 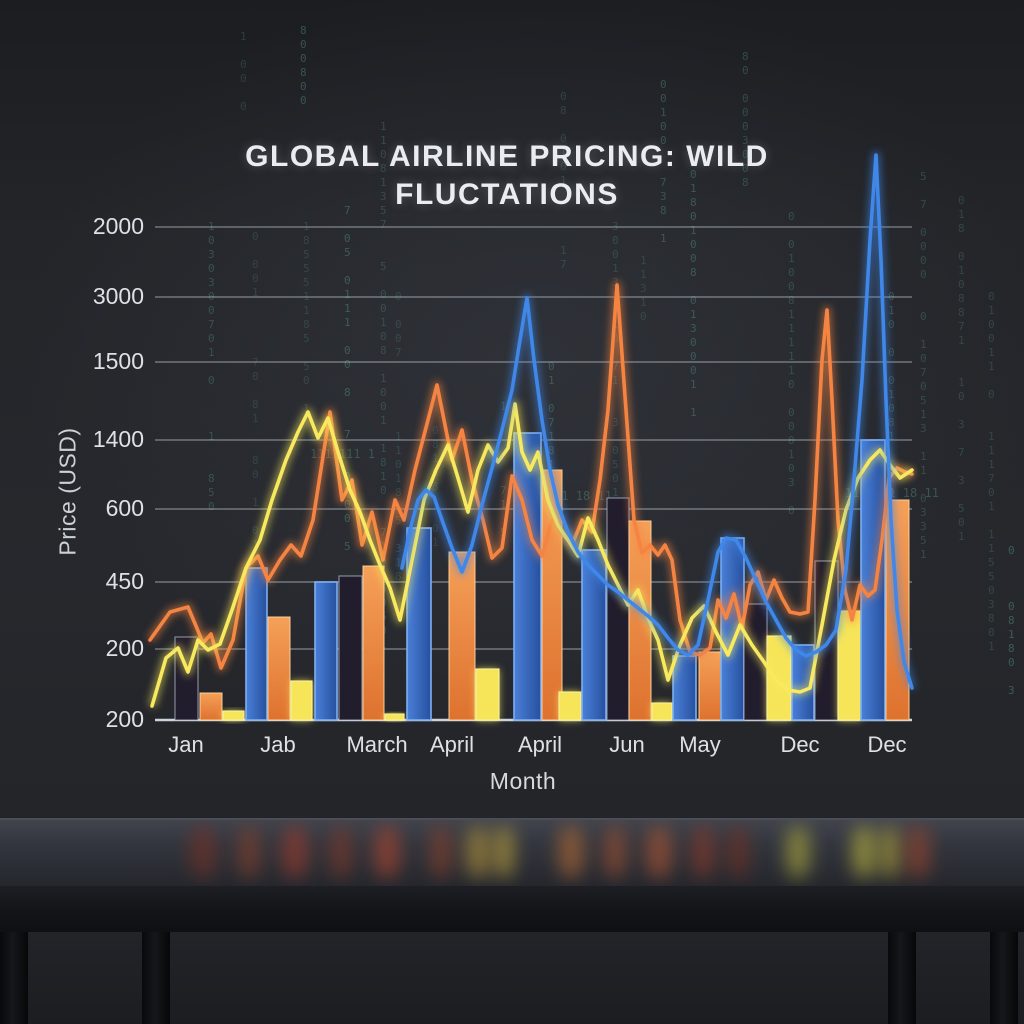 I want to click on matrix-rain-column: 1030300701 0 1 850, so click(x=211, y=366).